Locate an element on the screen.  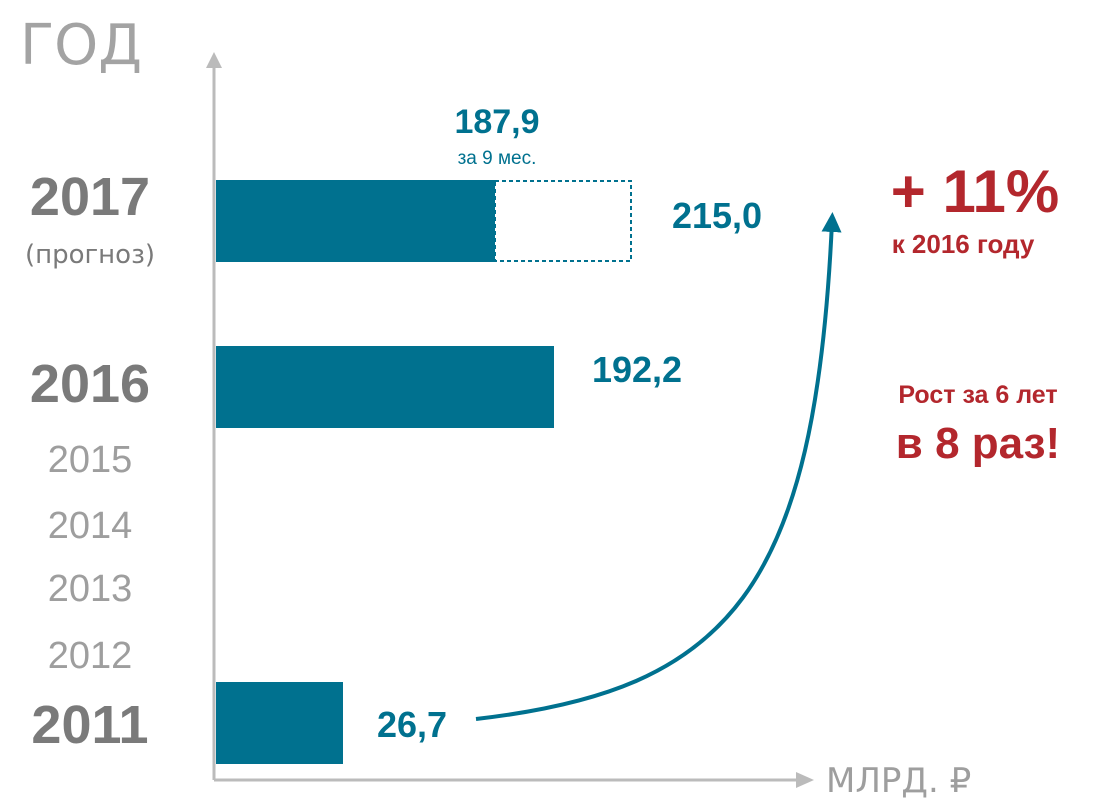
year-label-2012: 2012 is located at coordinates (90, 656).